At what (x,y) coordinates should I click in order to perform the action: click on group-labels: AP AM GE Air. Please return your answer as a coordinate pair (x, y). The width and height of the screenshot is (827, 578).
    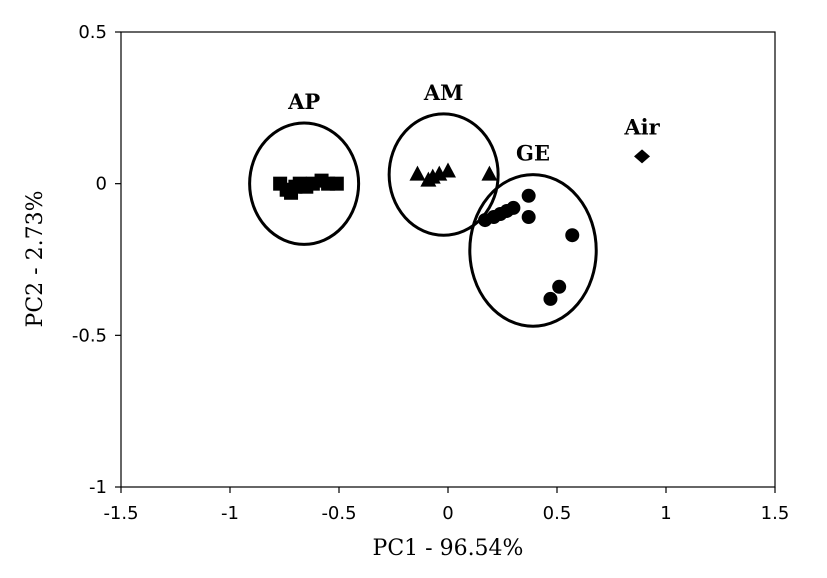
    Looking at the image, I should click on (474, 123).